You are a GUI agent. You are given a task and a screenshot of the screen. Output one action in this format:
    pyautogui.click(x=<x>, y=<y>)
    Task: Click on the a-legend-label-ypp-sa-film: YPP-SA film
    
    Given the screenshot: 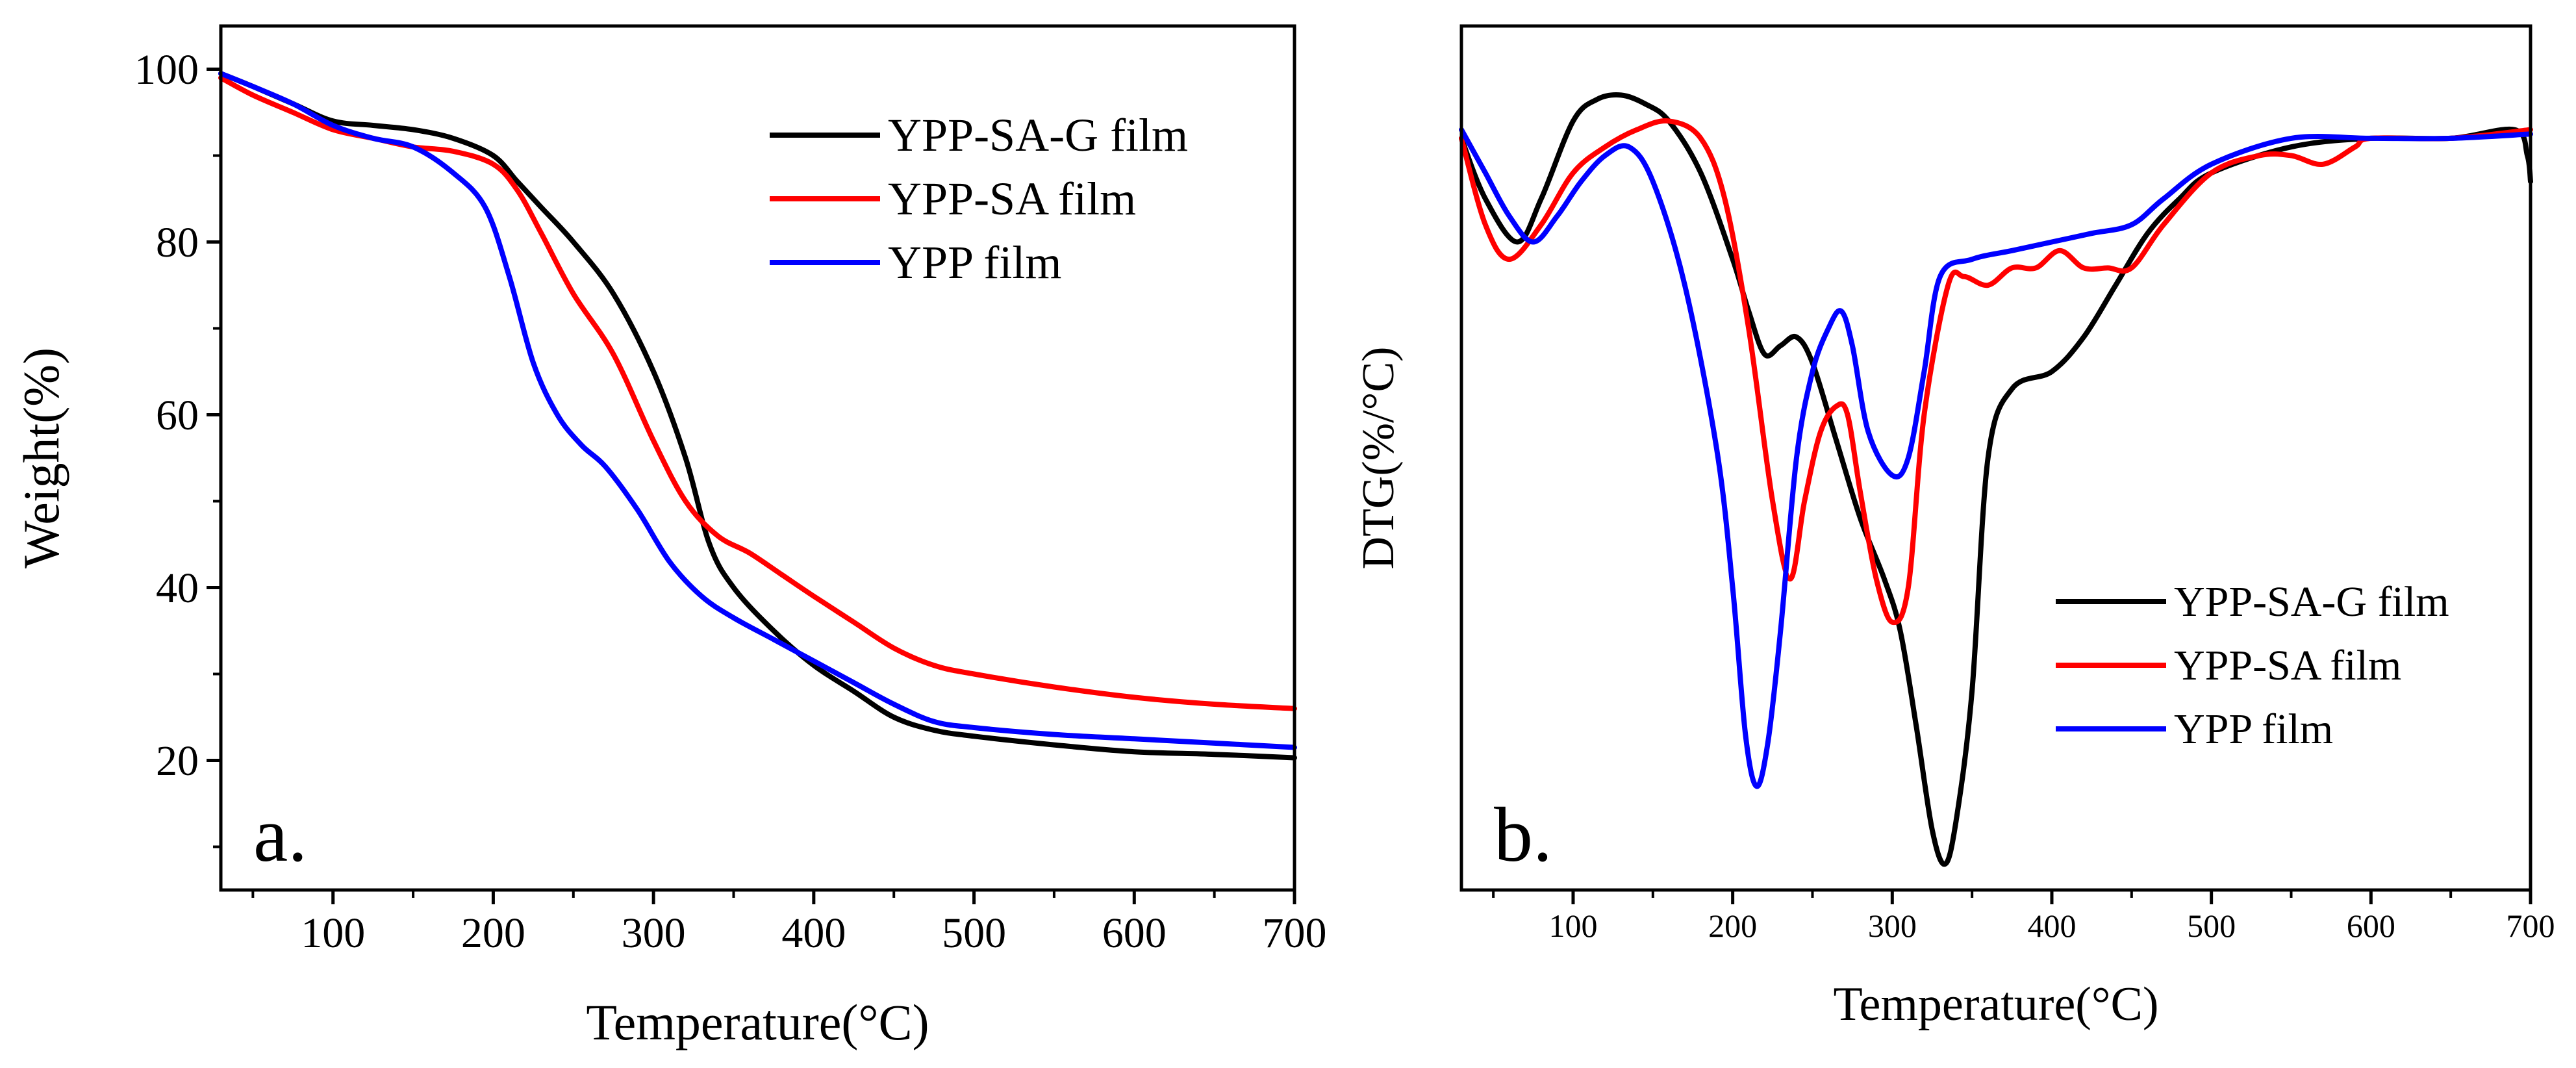 What is the action you would take?
    pyautogui.click(x=1012, y=199)
    